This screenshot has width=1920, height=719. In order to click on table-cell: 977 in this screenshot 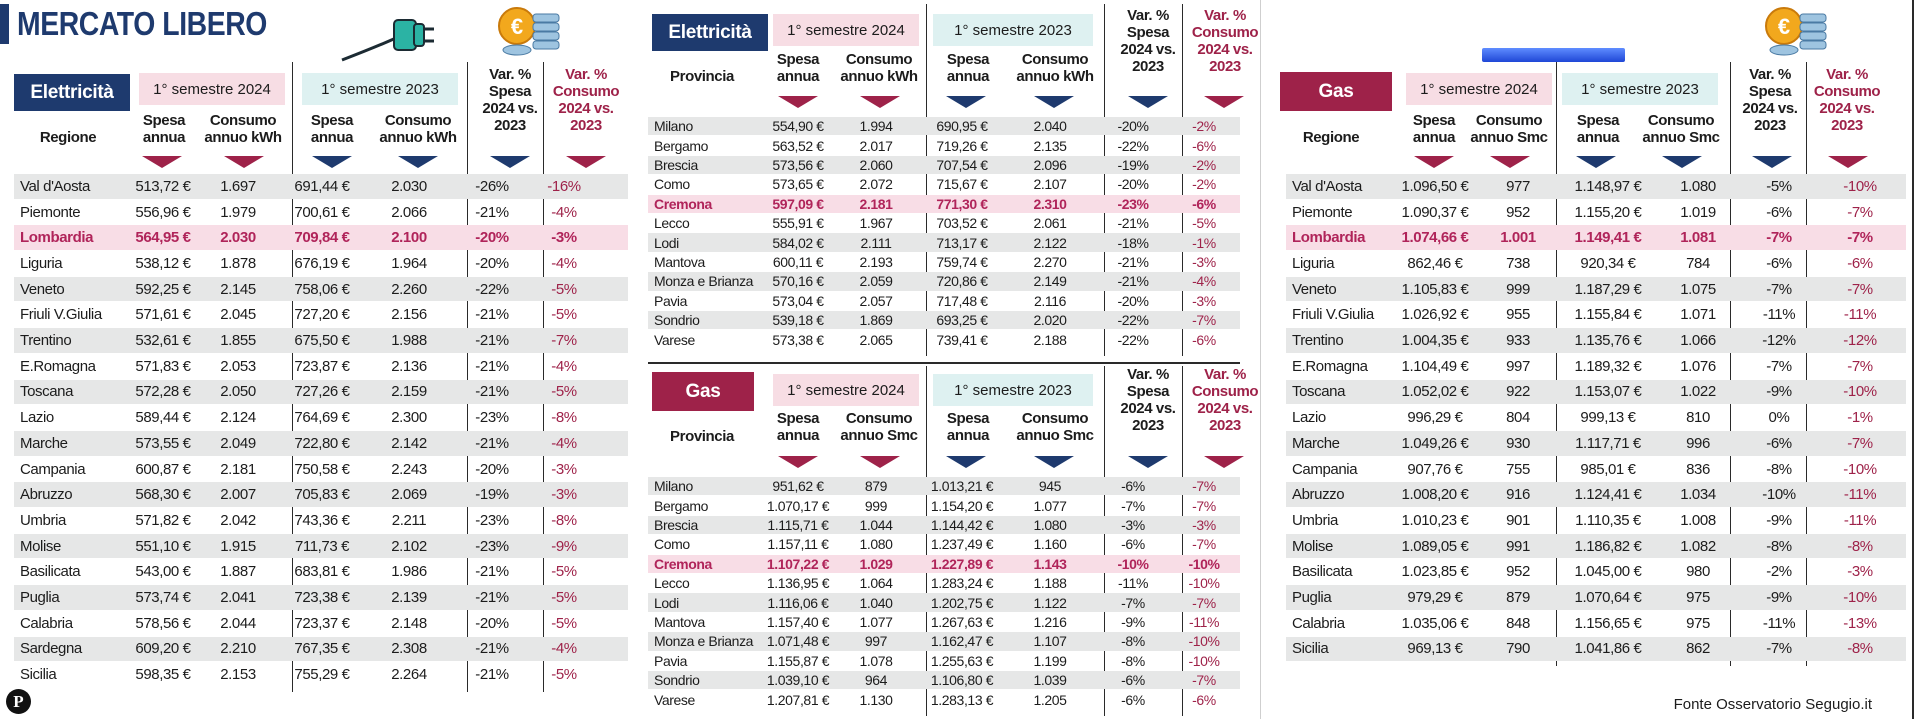, I will do `click(1518, 186)`.